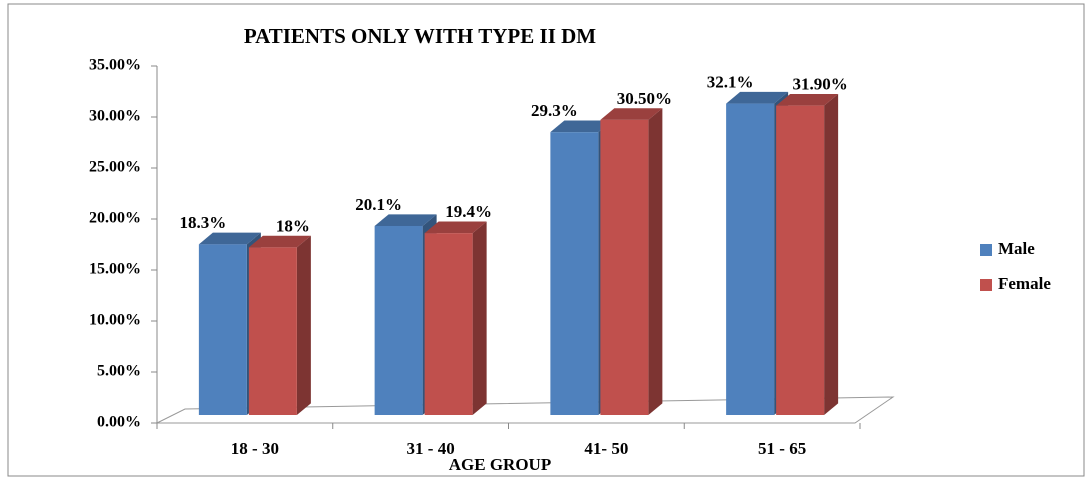  What do you see at coordinates (119, 422) in the screenshot?
I see `y-tick-label: 0.00%` at bounding box center [119, 422].